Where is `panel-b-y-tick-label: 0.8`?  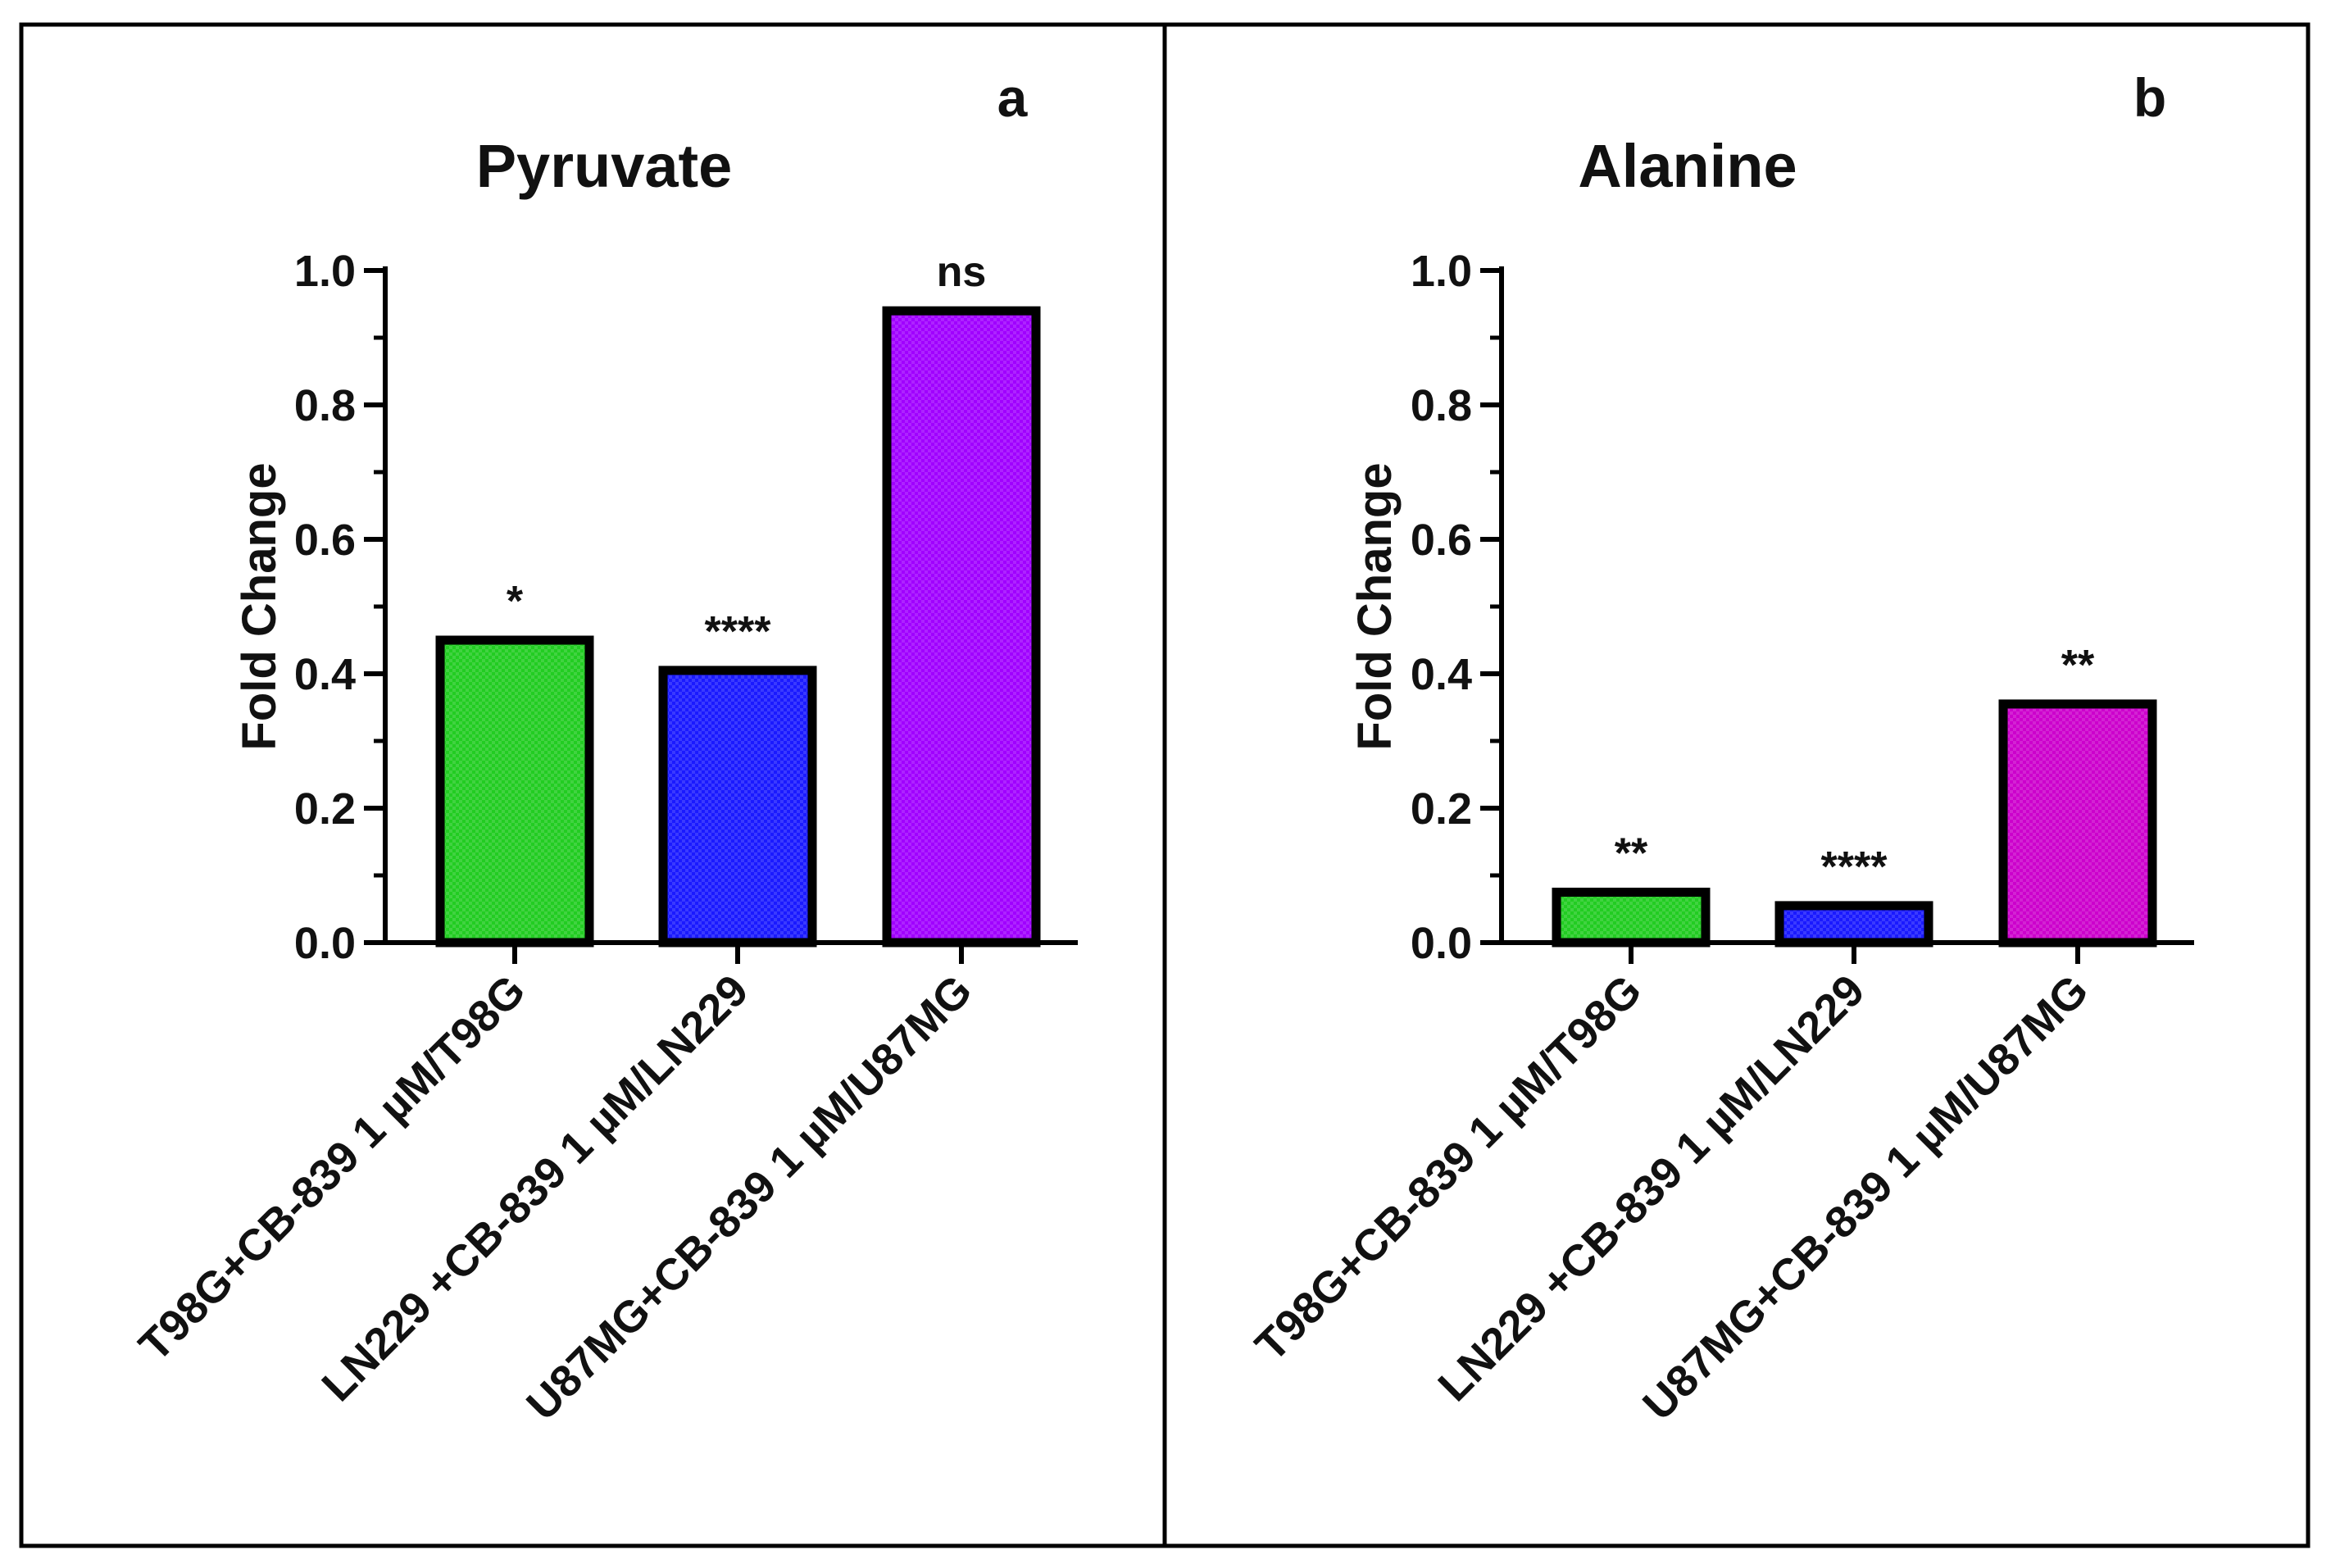
panel-b-y-tick-label: 0.8 is located at coordinates (1441, 405).